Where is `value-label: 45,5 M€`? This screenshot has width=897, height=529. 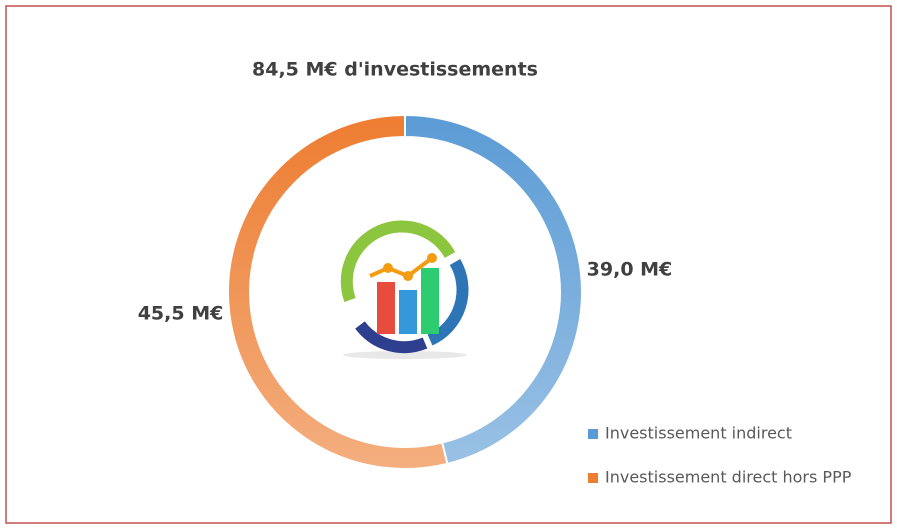 value-label: 45,5 M€ is located at coordinates (181, 314).